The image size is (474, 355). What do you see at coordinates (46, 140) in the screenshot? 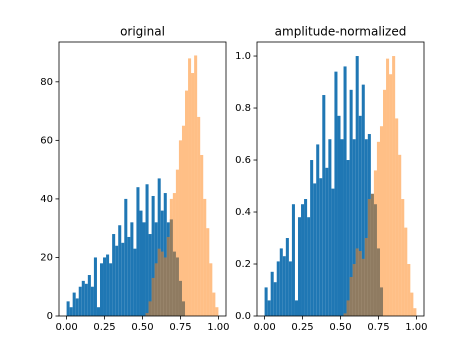
I see `y-tick-label: 60` at bounding box center [46, 140].